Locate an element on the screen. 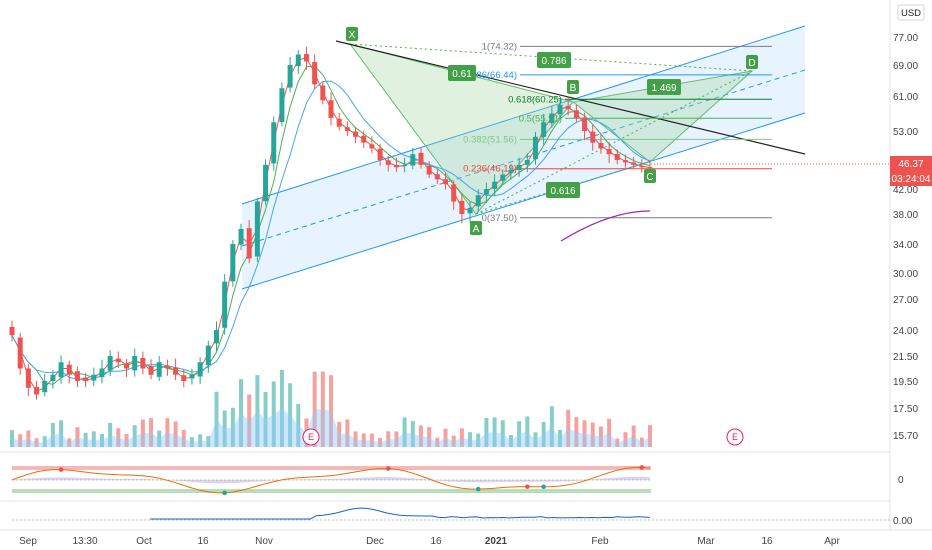 This screenshot has width=932, height=550. ratio-label-xad: 0.786 is located at coordinates (554, 60).